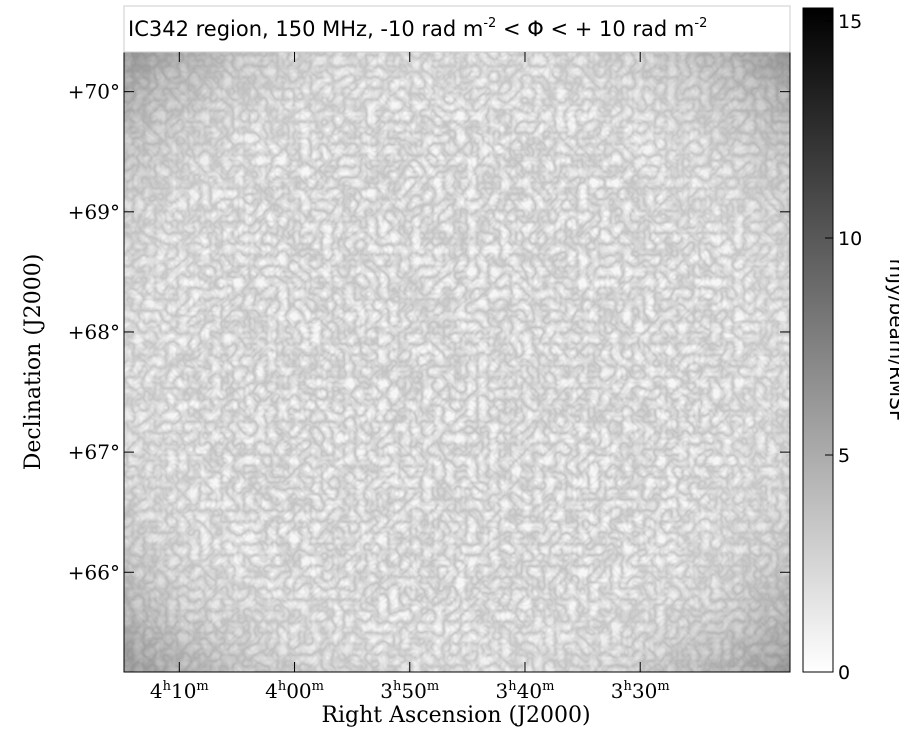  I want to click on colorbar-tick-label: 0, so click(844, 673).